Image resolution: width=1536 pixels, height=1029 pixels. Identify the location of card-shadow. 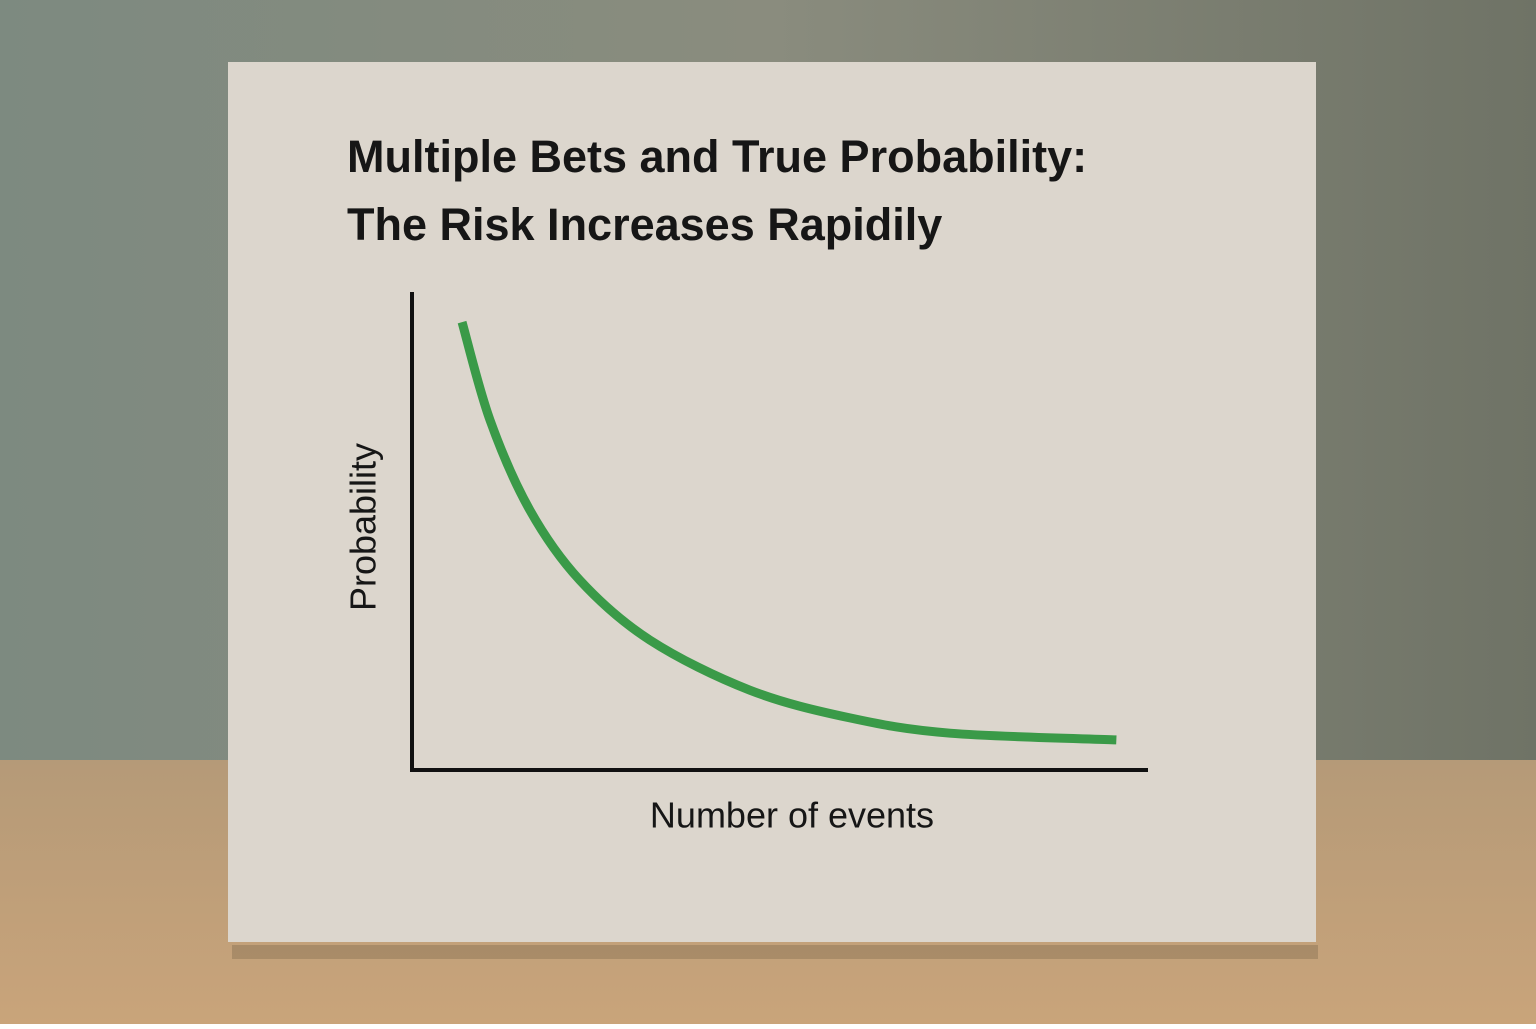
(775, 952).